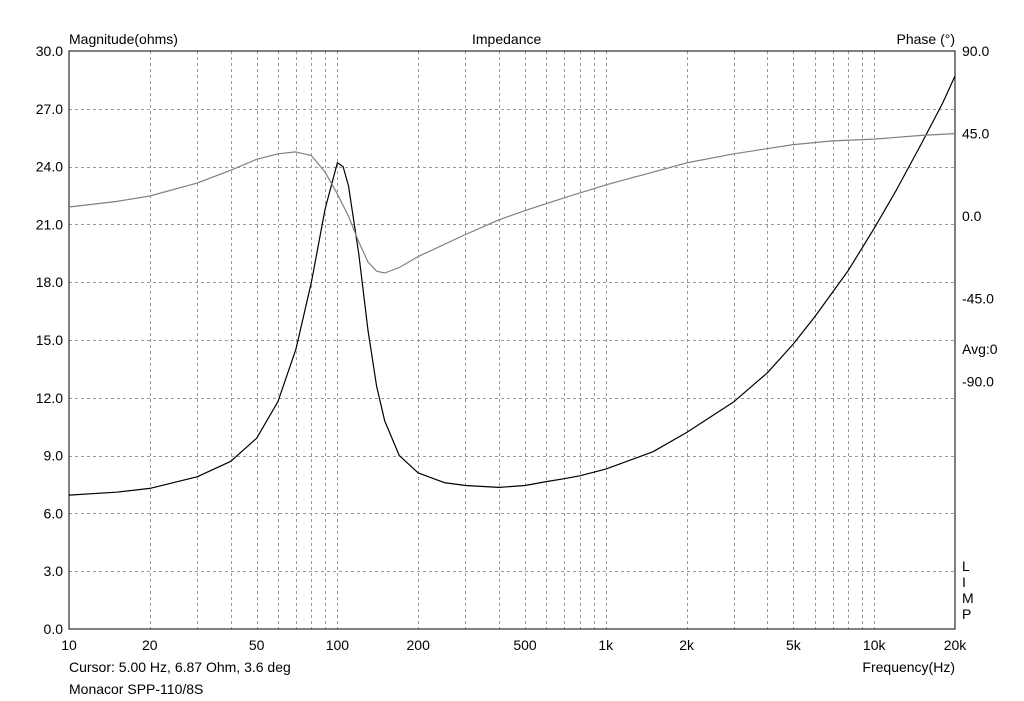 Image resolution: width=1024 pixels, height=701 pixels. I want to click on x-tick-label: 100, so click(338, 645).